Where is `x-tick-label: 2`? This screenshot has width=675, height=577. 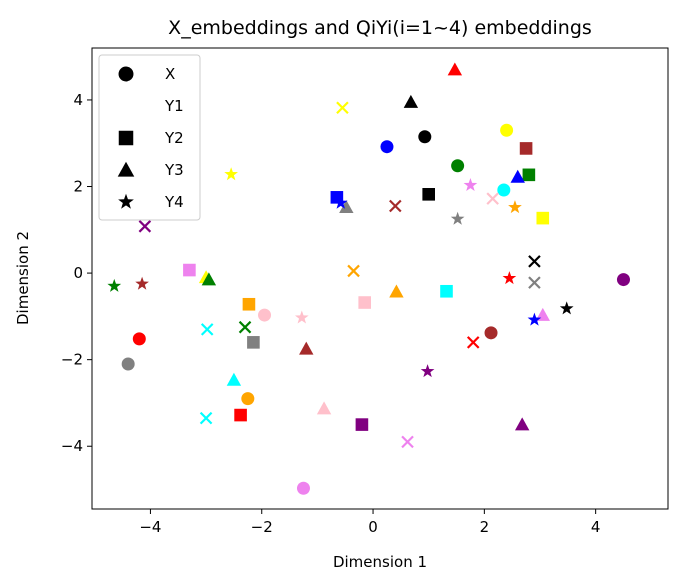 x-tick-label: 2 is located at coordinates (485, 527).